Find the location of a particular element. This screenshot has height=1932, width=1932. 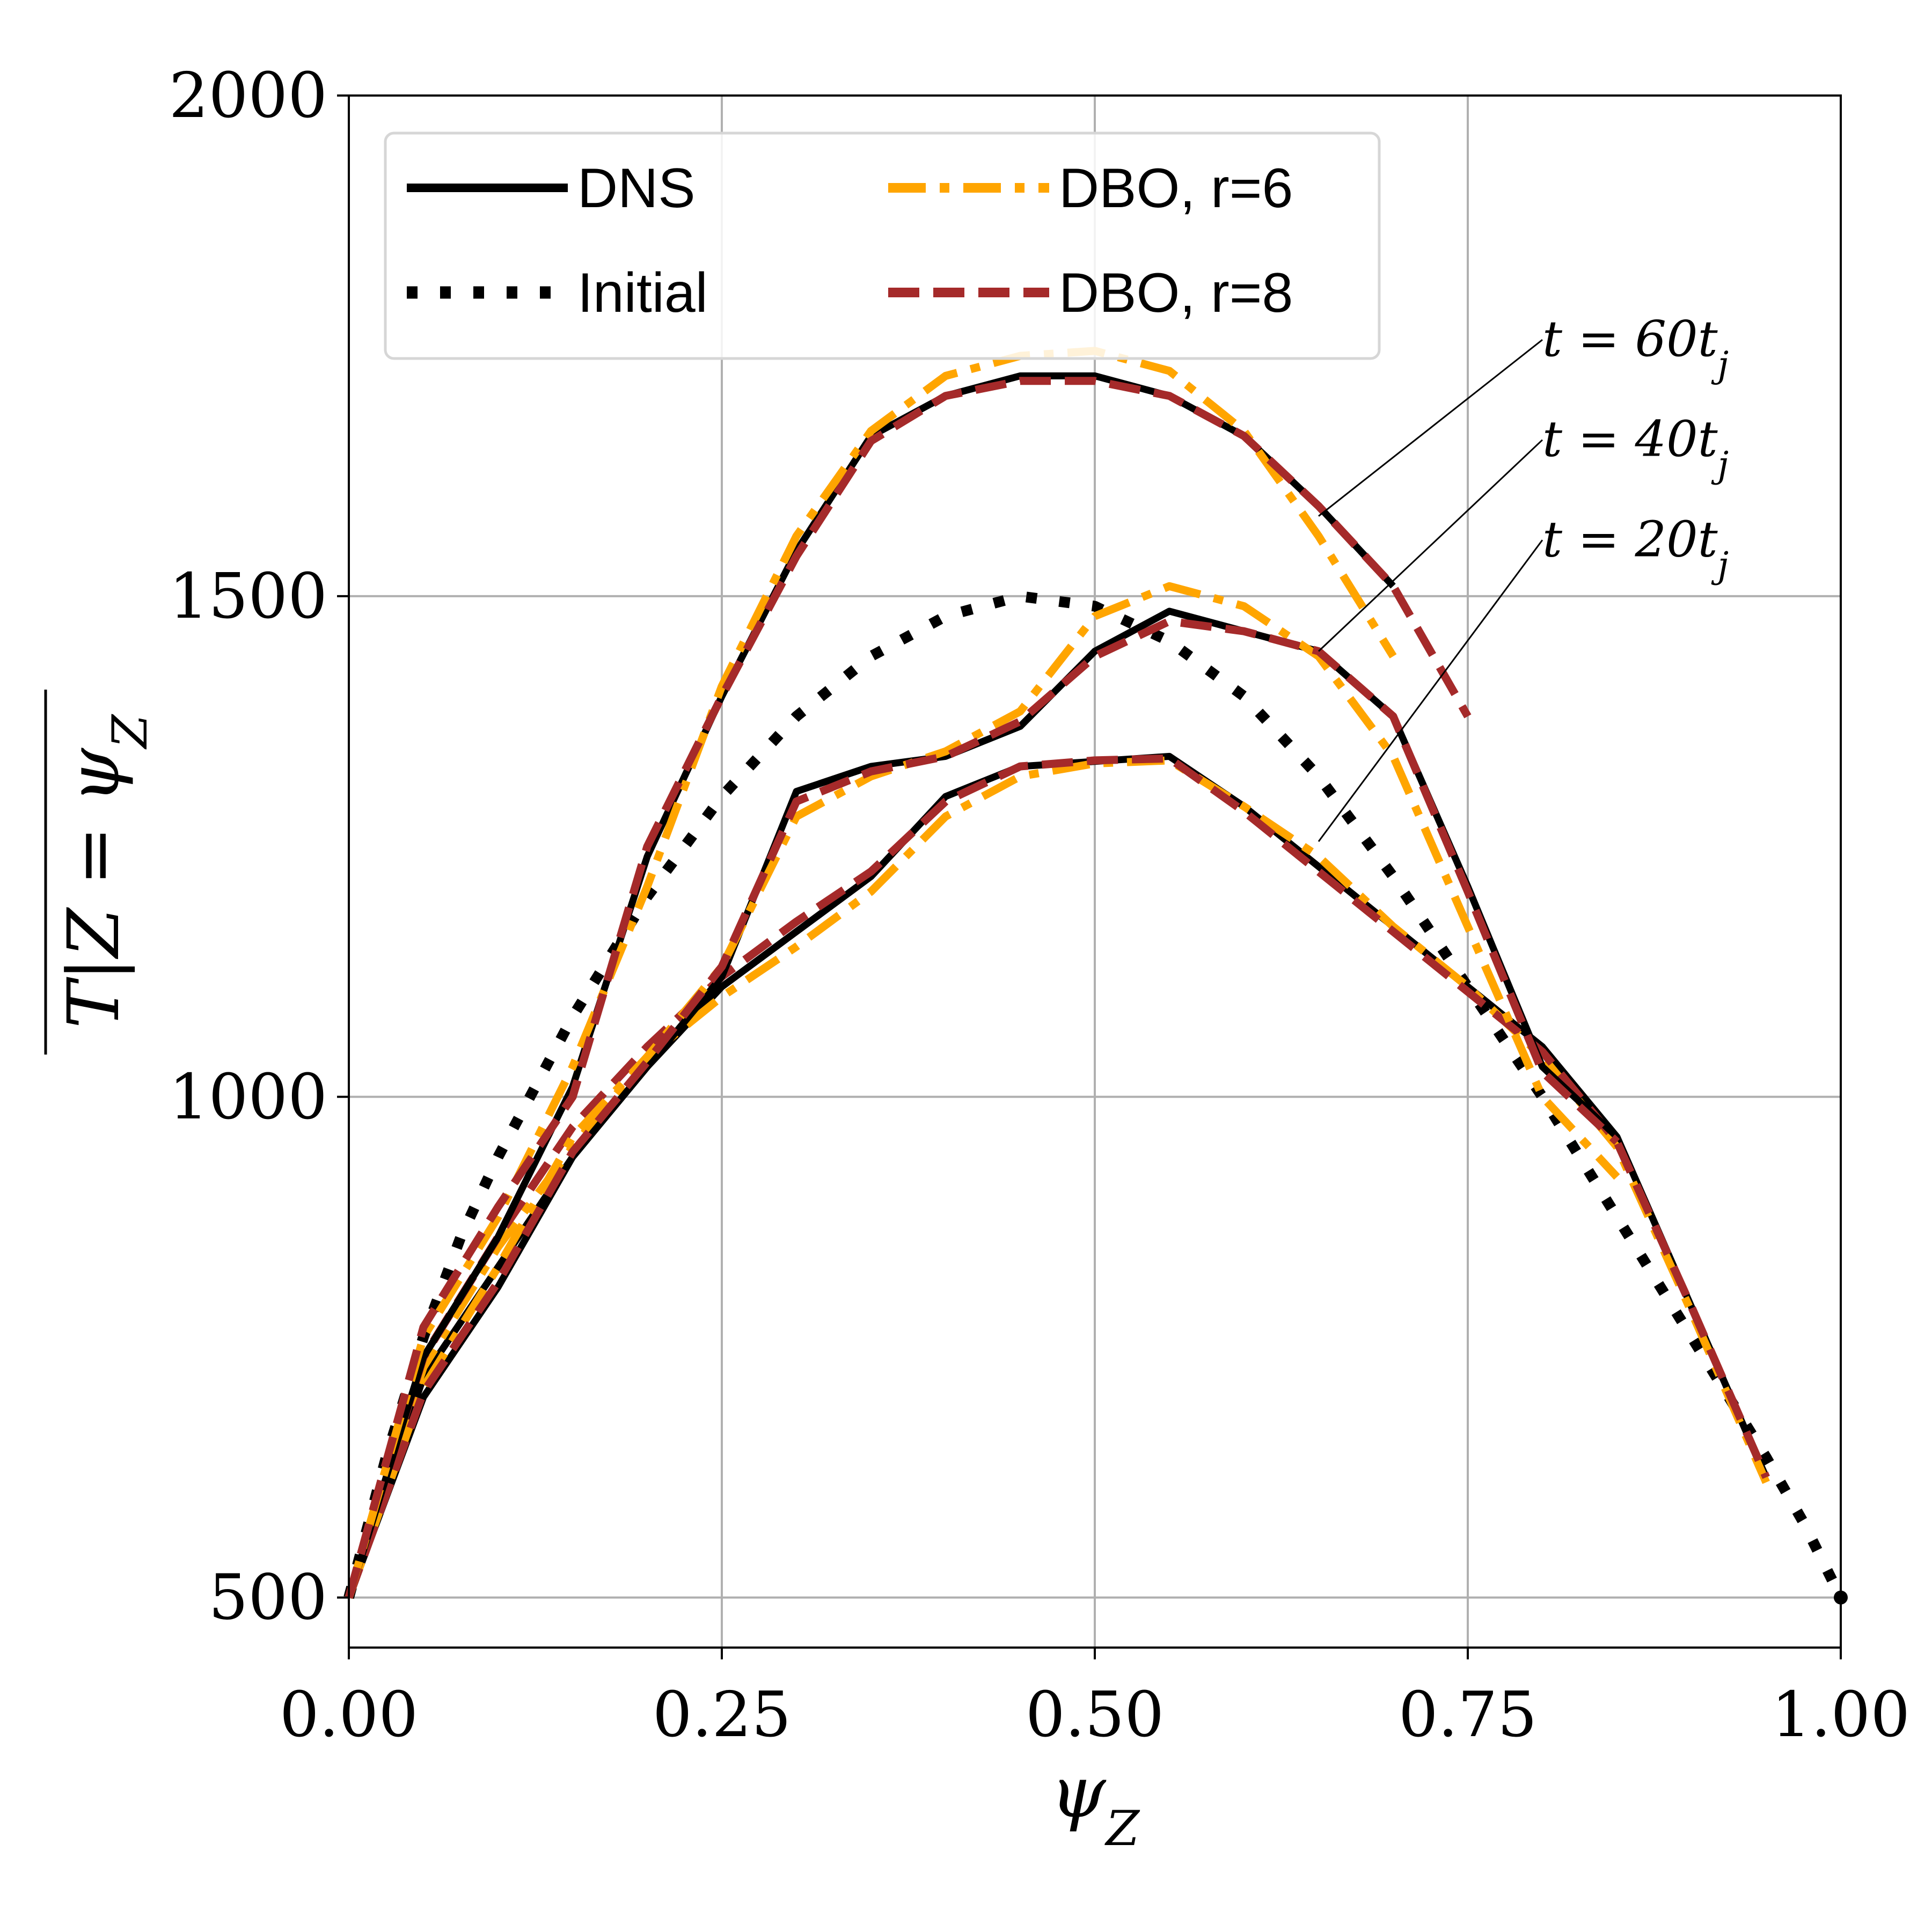

legend-label: Initial is located at coordinates (642, 293).